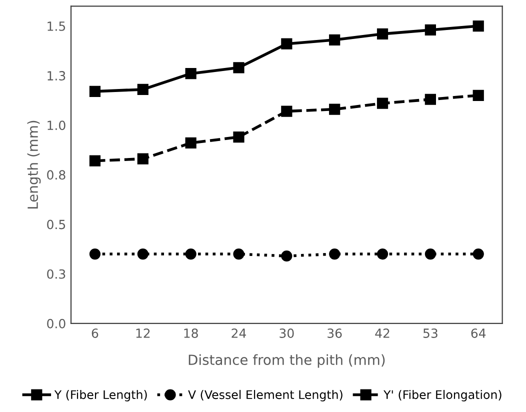 Image resolution: width=526 pixels, height=412 pixels. What do you see at coordinates (239, 333) in the screenshot?
I see `x-tick-label: 24` at bounding box center [239, 333].